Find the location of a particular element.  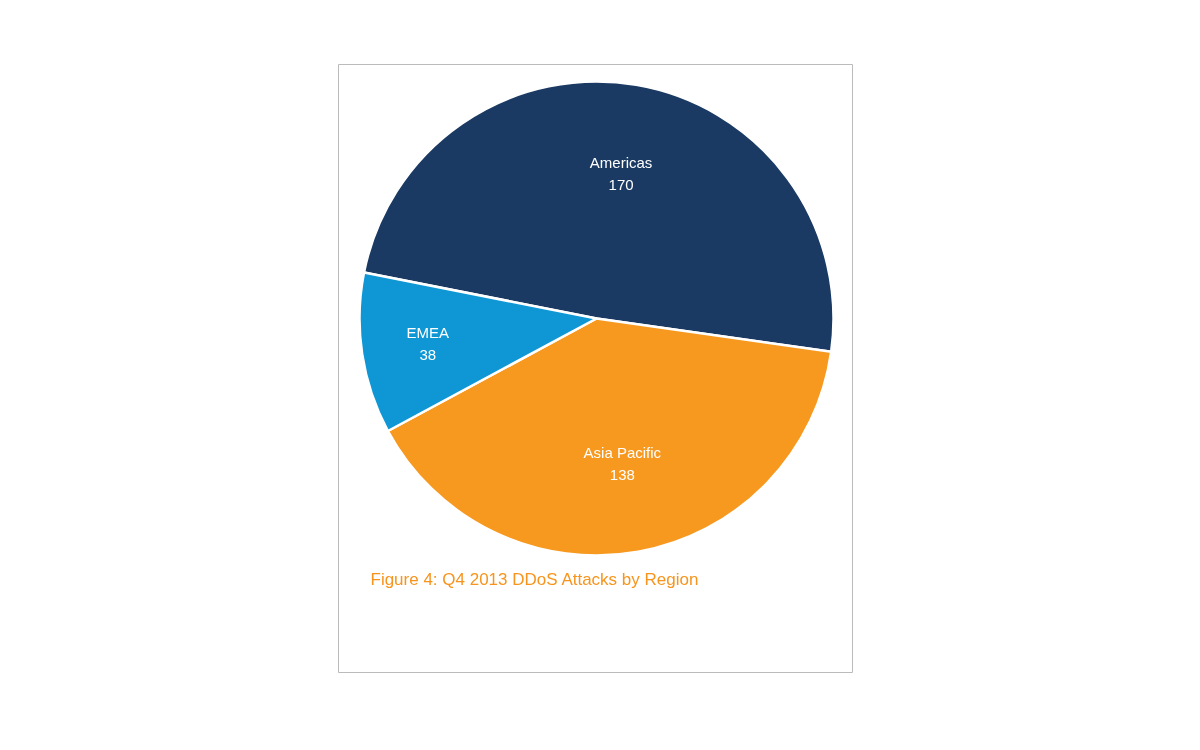

data-label: 138 is located at coordinates (622, 474).